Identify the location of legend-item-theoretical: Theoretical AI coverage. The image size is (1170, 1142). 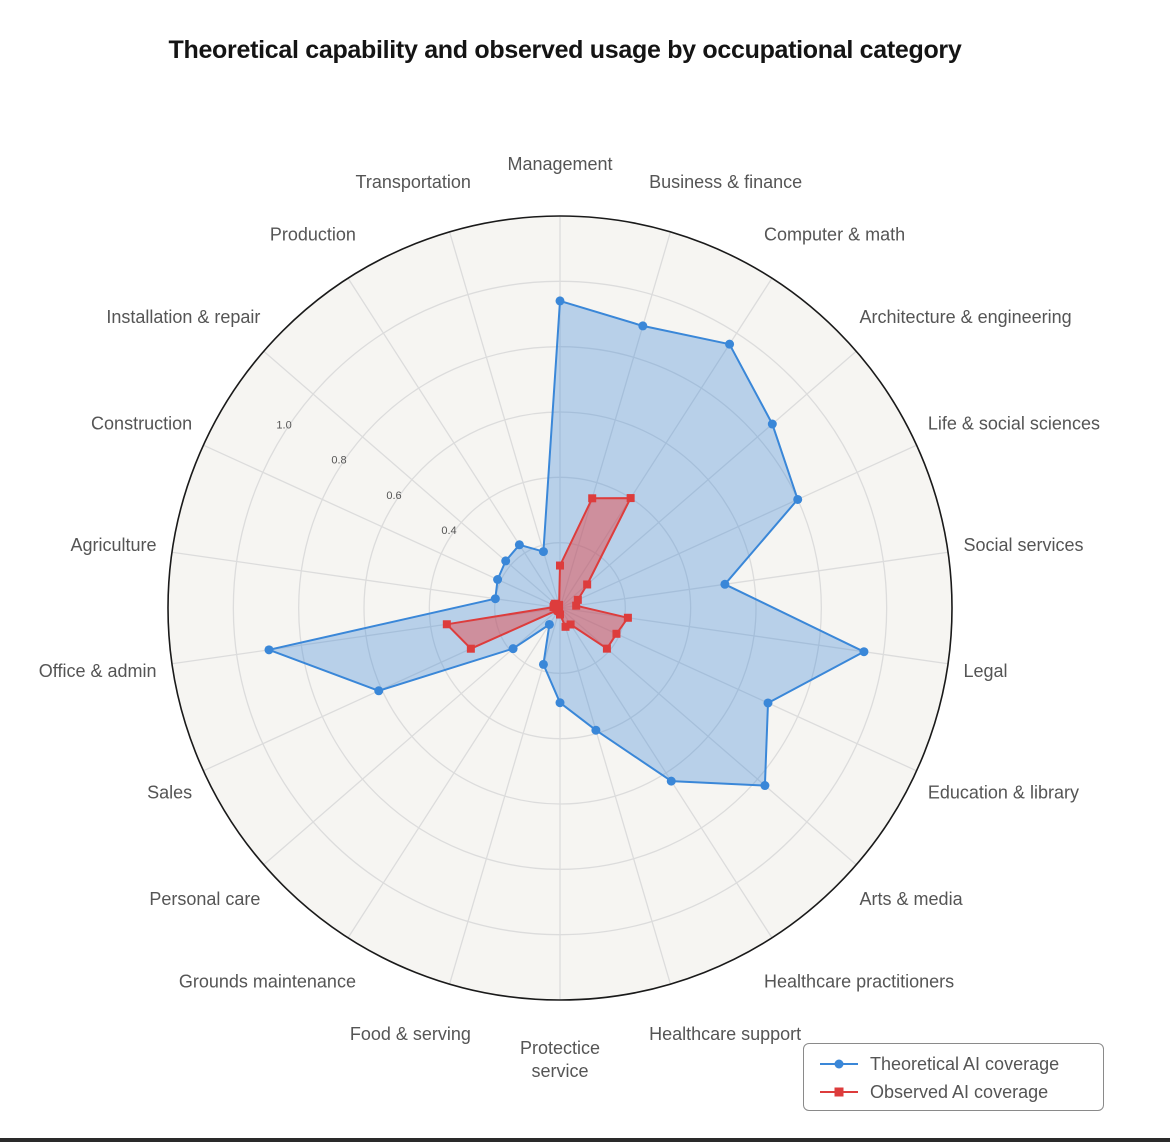
(938, 1064).